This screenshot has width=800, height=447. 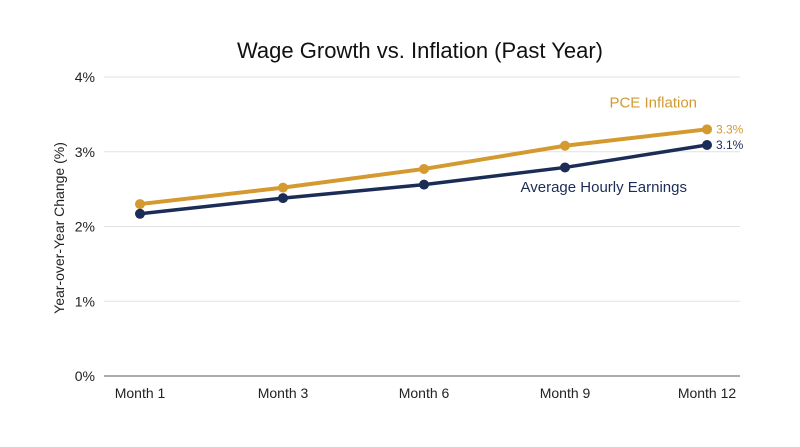 I want to click on series-end-label: 3.3%, so click(x=730, y=129).